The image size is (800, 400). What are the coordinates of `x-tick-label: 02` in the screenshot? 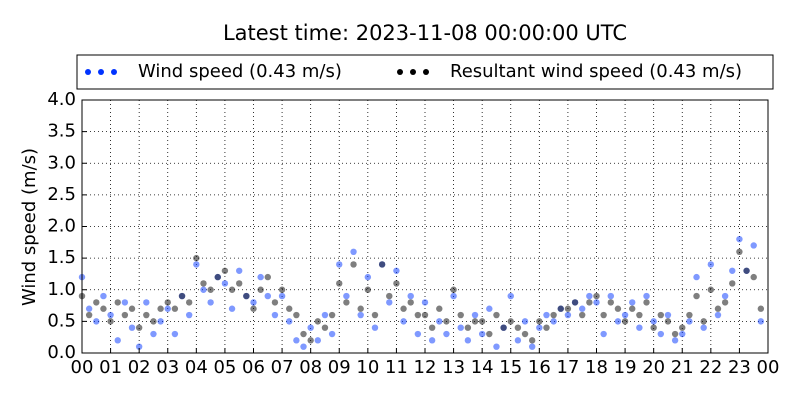 It's located at (139, 367).